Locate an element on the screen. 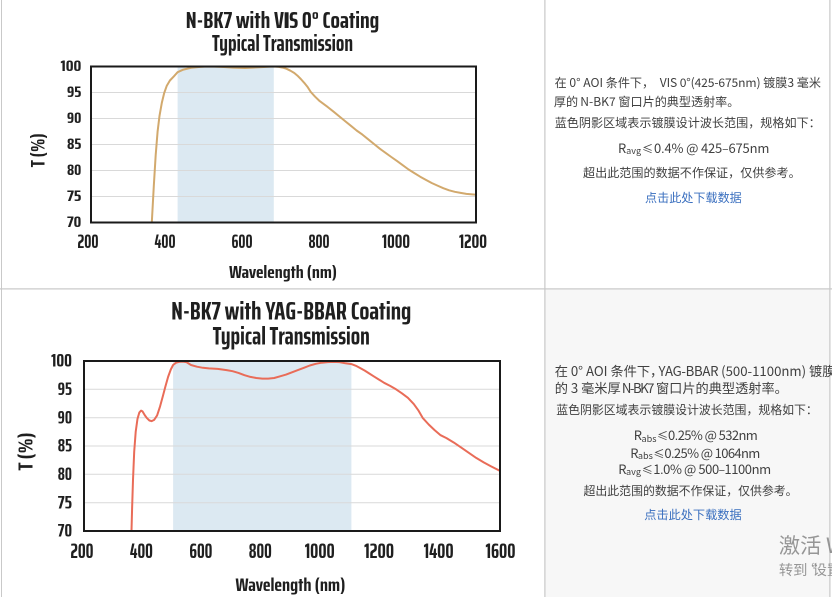 This screenshot has width=832, height=597. svg-text: N-BK7 with VIS 0° Coating is located at coordinates (283, 21).